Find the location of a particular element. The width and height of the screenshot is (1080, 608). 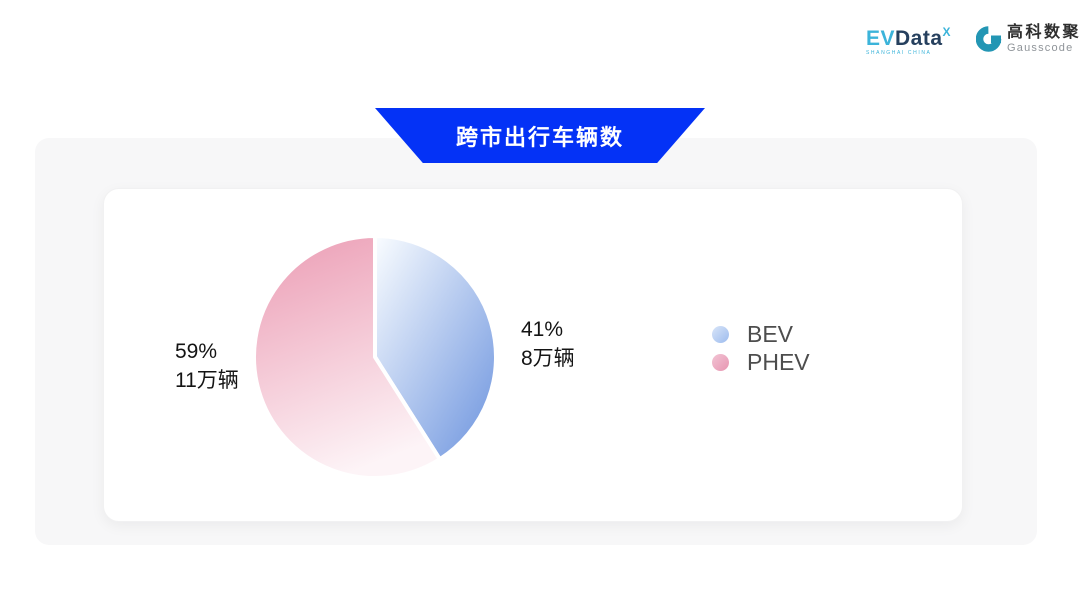

page-title: 跨市出行车辆数 is located at coordinates (539, 137).